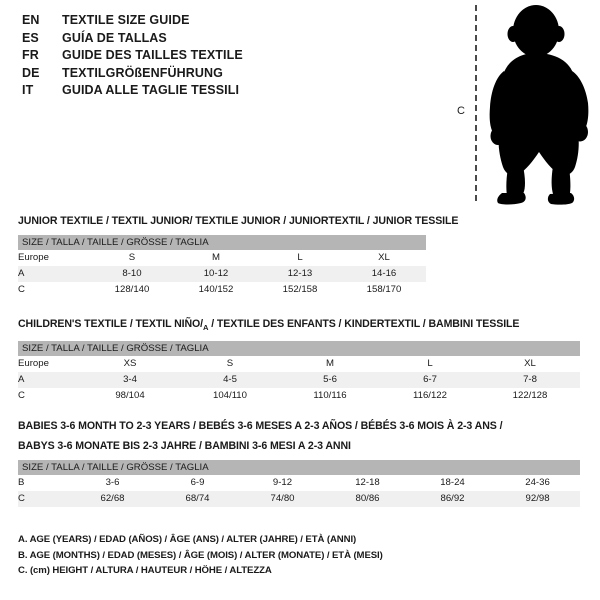  What do you see at coordinates (282, 482) in the screenshot?
I see `table-cell: 9-12` at bounding box center [282, 482].